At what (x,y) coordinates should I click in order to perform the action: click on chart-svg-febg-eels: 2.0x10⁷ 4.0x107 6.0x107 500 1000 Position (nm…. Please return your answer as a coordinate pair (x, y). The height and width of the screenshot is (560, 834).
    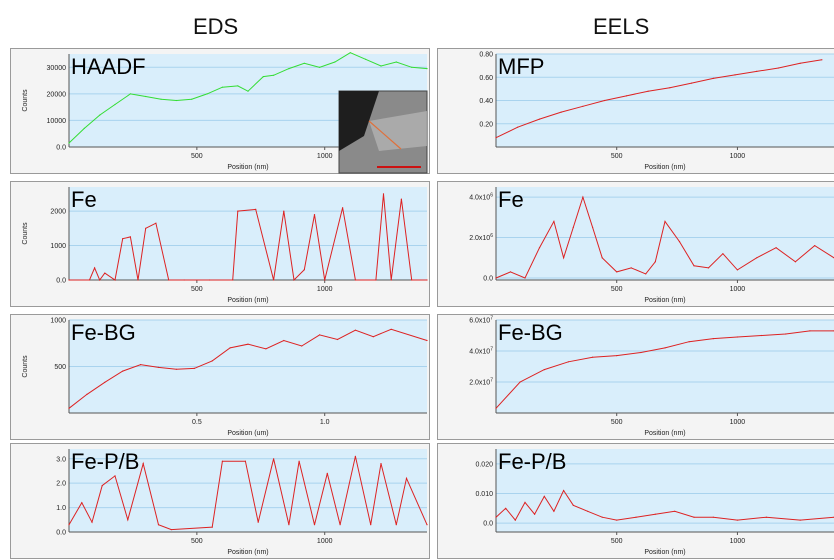
    Looking at the image, I should click on (651, 376).